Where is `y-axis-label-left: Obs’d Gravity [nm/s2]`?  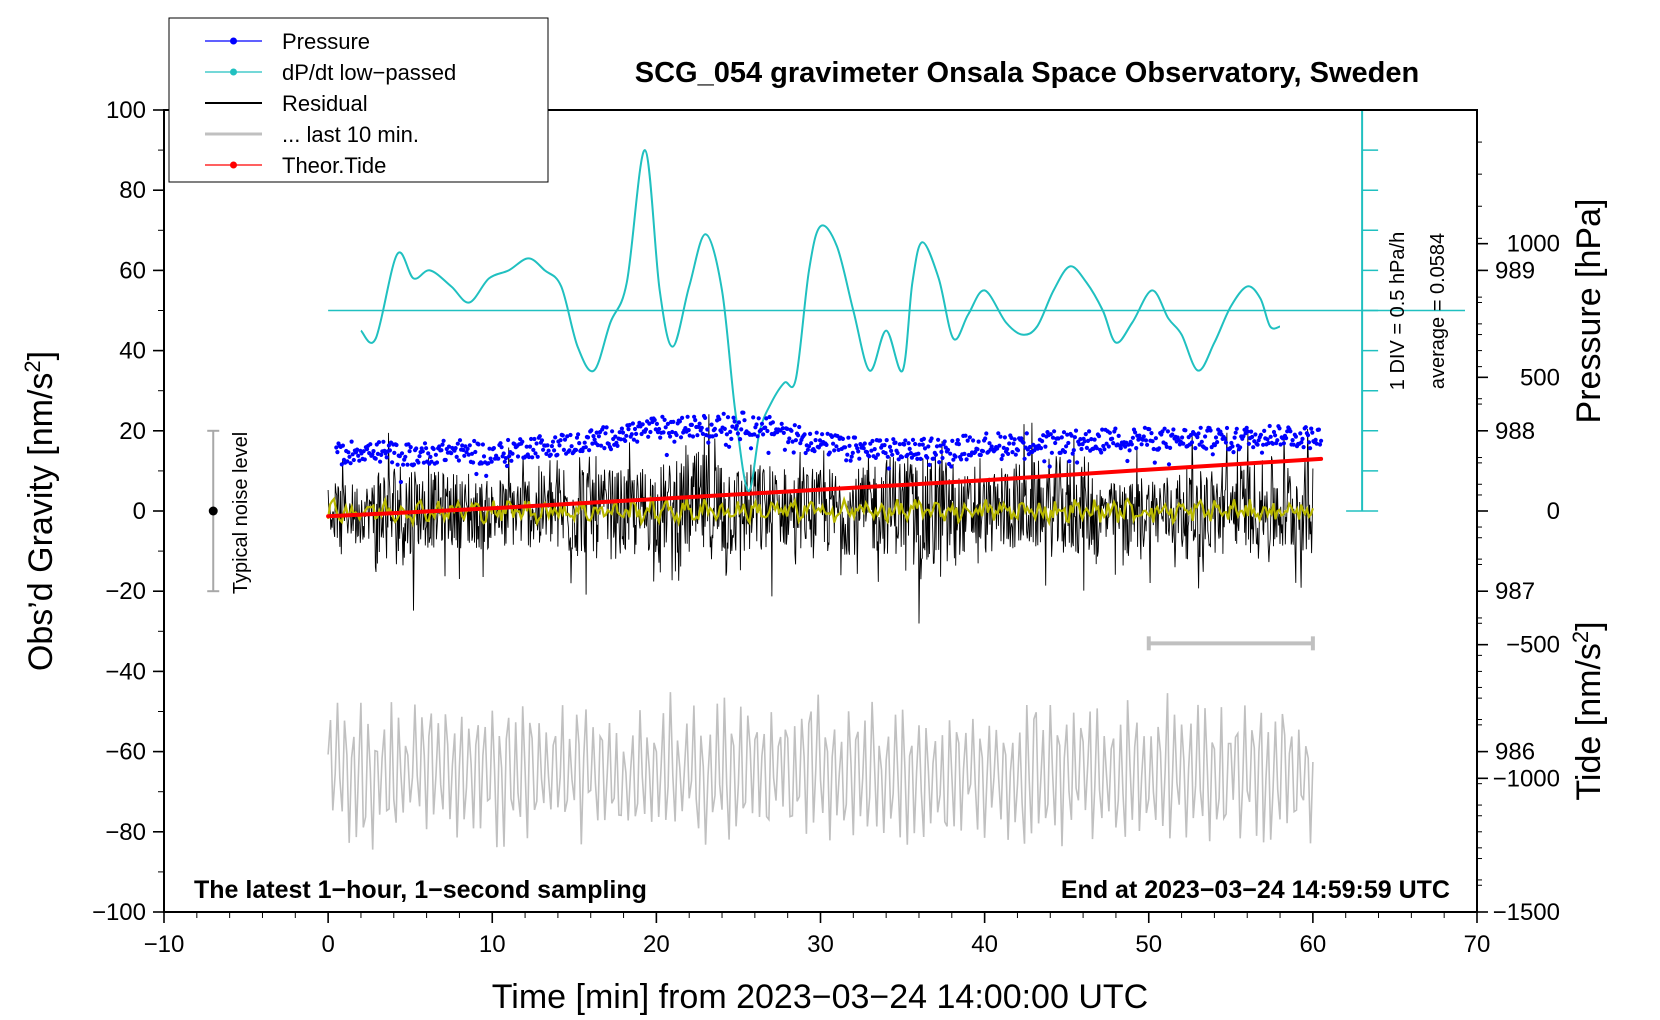 y-axis-label-left: Obs’d Gravity [nm/s2] is located at coordinates (40, 511).